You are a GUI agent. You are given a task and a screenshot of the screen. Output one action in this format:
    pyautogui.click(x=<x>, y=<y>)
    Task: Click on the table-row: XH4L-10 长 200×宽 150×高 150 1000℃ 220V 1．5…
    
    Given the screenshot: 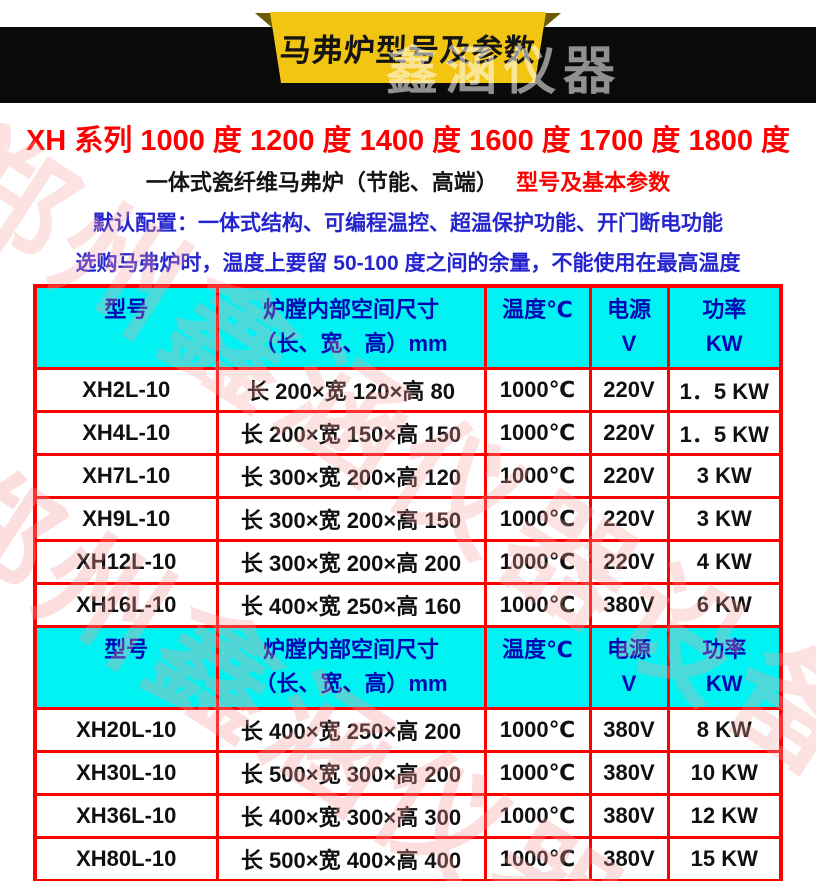 What is the action you would take?
    pyautogui.click(x=408, y=433)
    